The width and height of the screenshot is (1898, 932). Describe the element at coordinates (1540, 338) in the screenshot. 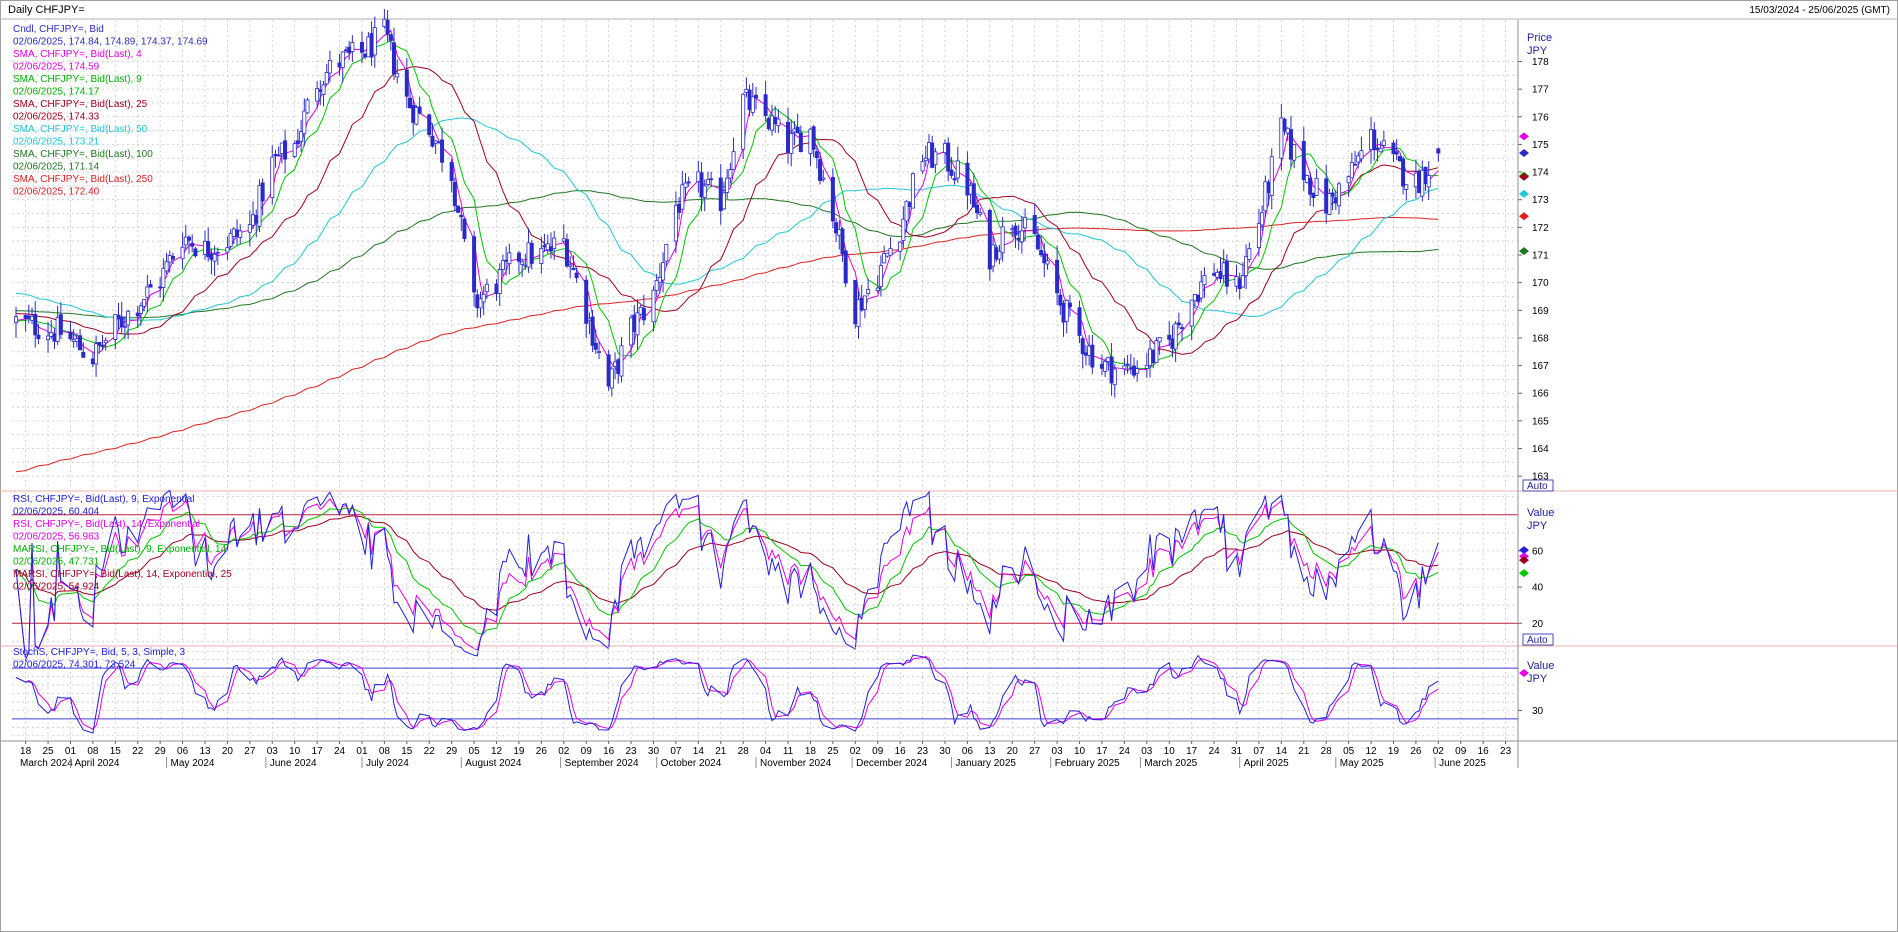

I see `price-tick-label: 168` at that location.